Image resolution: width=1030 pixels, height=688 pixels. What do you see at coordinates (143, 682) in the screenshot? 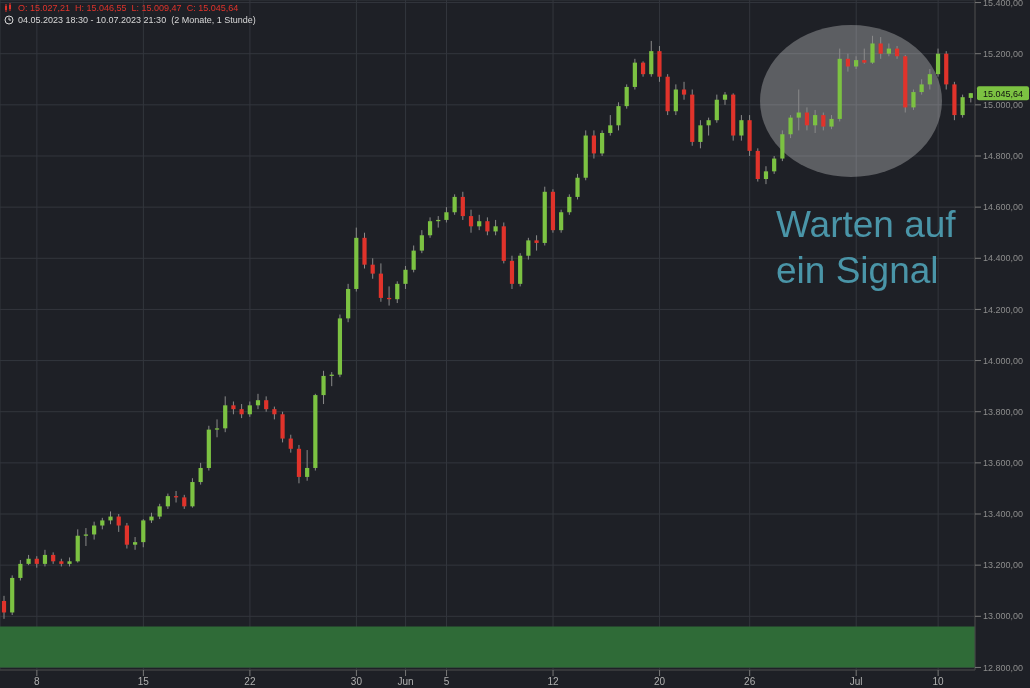
I see `x-tick-label: 15` at bounding box center [143, 682].